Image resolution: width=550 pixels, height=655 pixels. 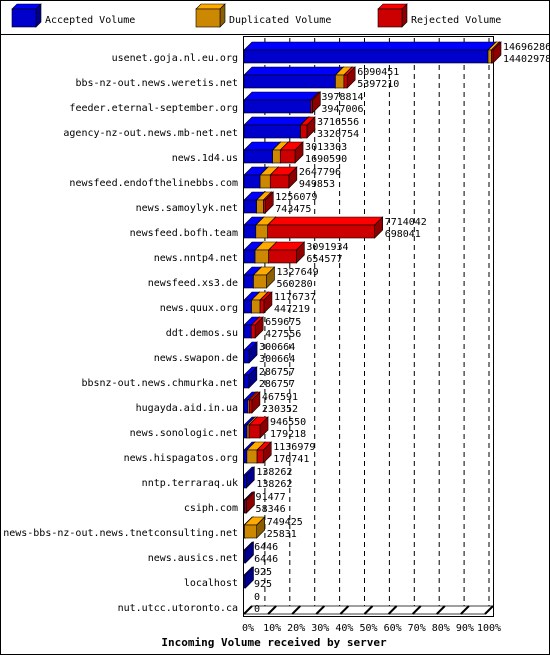 What do you see at coordinates (441, 628) in the screenshot?
I see `x-tick-80: 80%` at bounding box center [441, 628].